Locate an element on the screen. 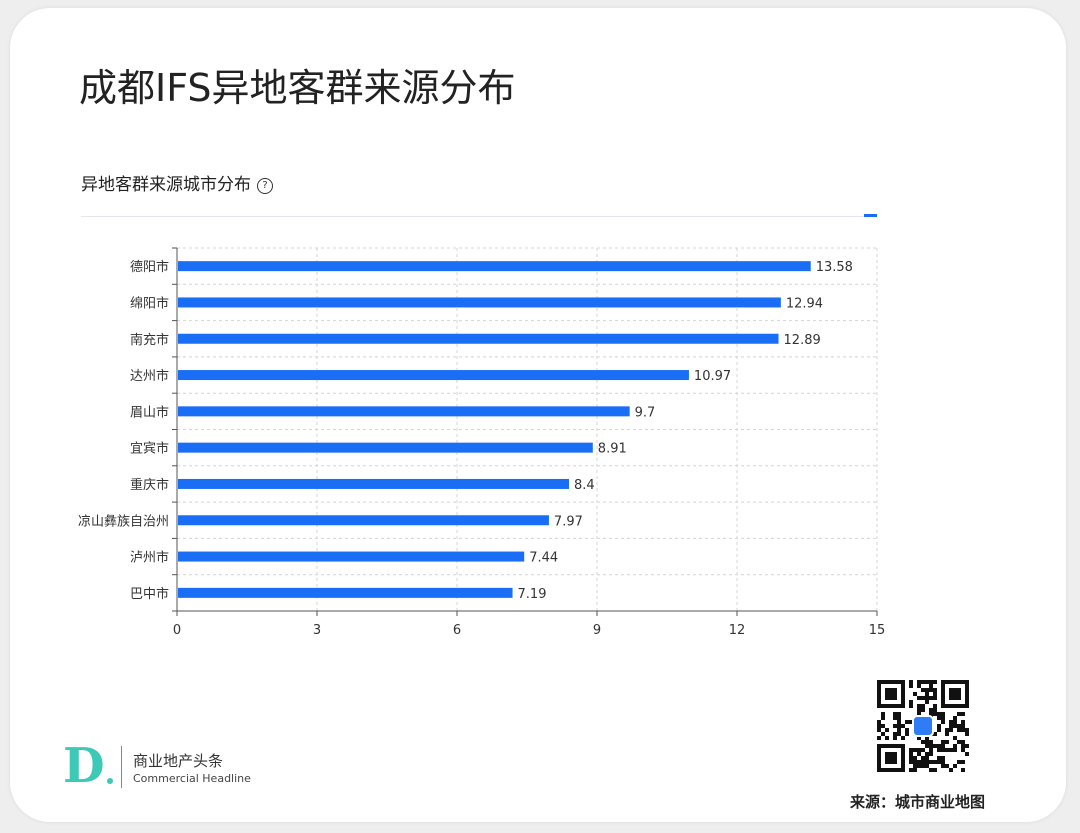  logo-english-name: Commercial Headline is located at coordinates (192, 778).